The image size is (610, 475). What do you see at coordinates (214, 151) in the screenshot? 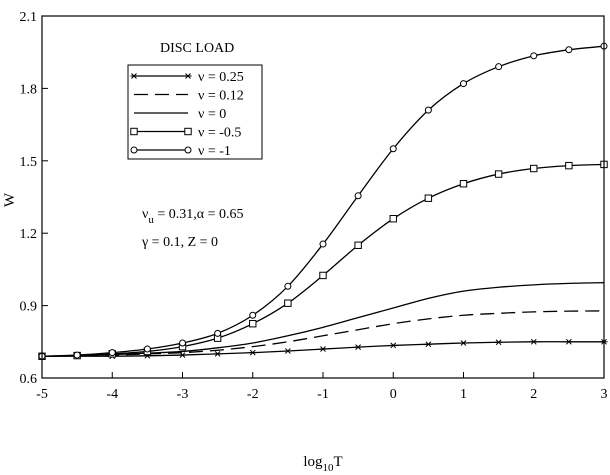
I see `legend-label: ν = -1` at bounding box center [214, 151].